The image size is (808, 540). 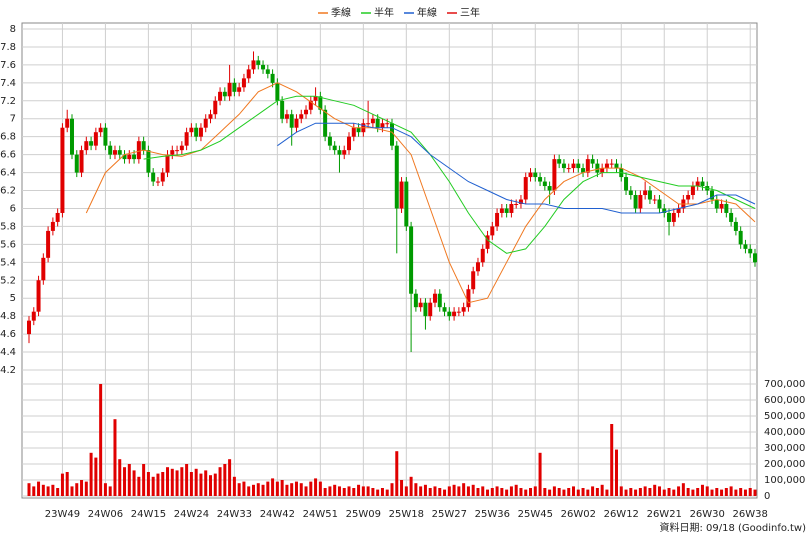 I want to click on y-tick-label: 4.2, so click(x=8, y=370).